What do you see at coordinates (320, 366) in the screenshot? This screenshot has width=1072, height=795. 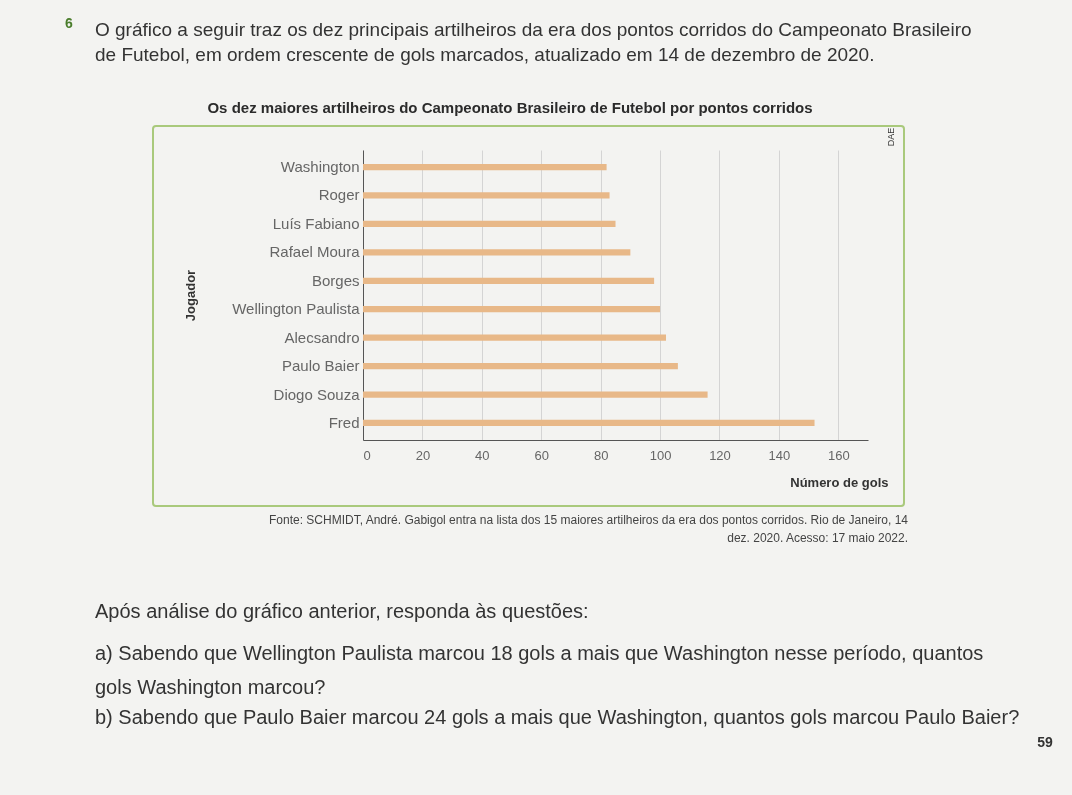 I see `y-tick-label: Paulo Baier` at bounding box center [320, 366].